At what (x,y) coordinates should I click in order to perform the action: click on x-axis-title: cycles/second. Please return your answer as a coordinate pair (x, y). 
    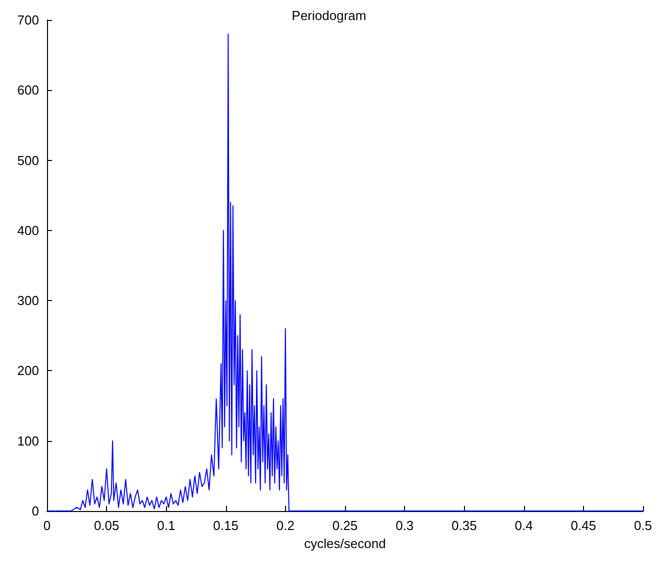
    Looking at the image, I should click on (345, 543).